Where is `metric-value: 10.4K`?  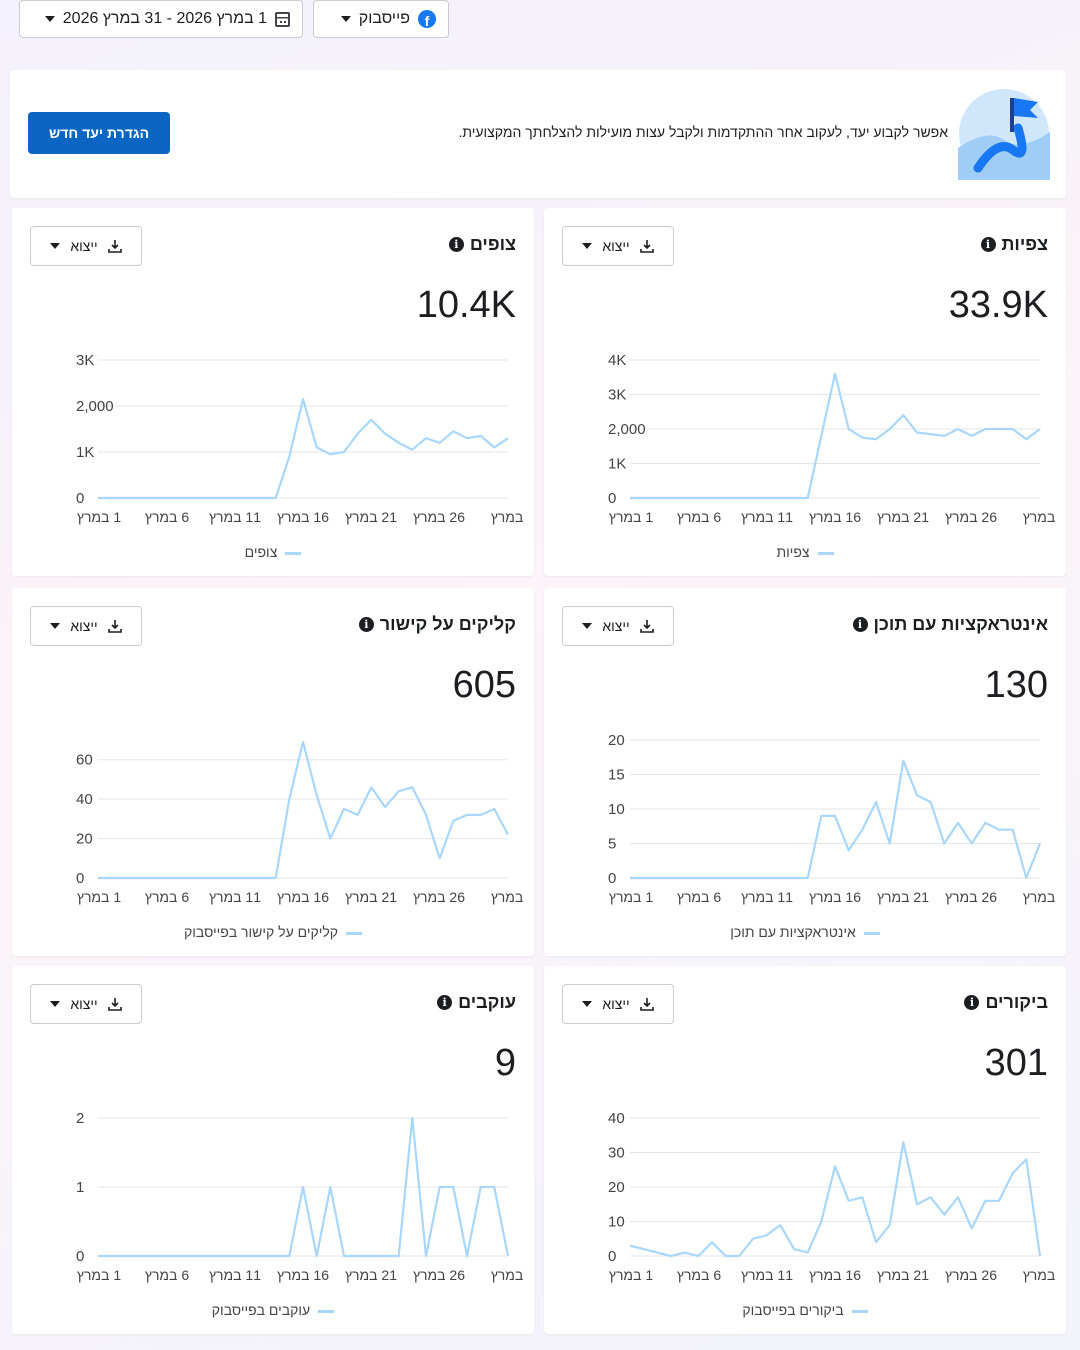 metric-value: 10.4K is located at coordinates (466, 305).